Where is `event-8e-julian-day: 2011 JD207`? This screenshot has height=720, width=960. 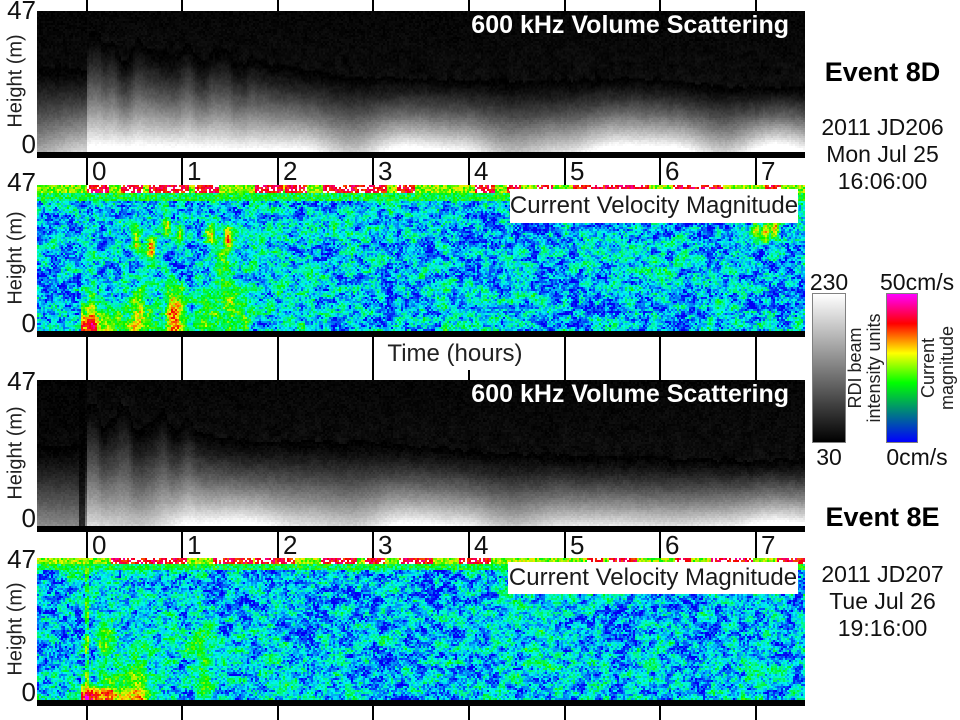
event-8e-julian-day: 2011 JD207 is located at coordinates (882, 574).